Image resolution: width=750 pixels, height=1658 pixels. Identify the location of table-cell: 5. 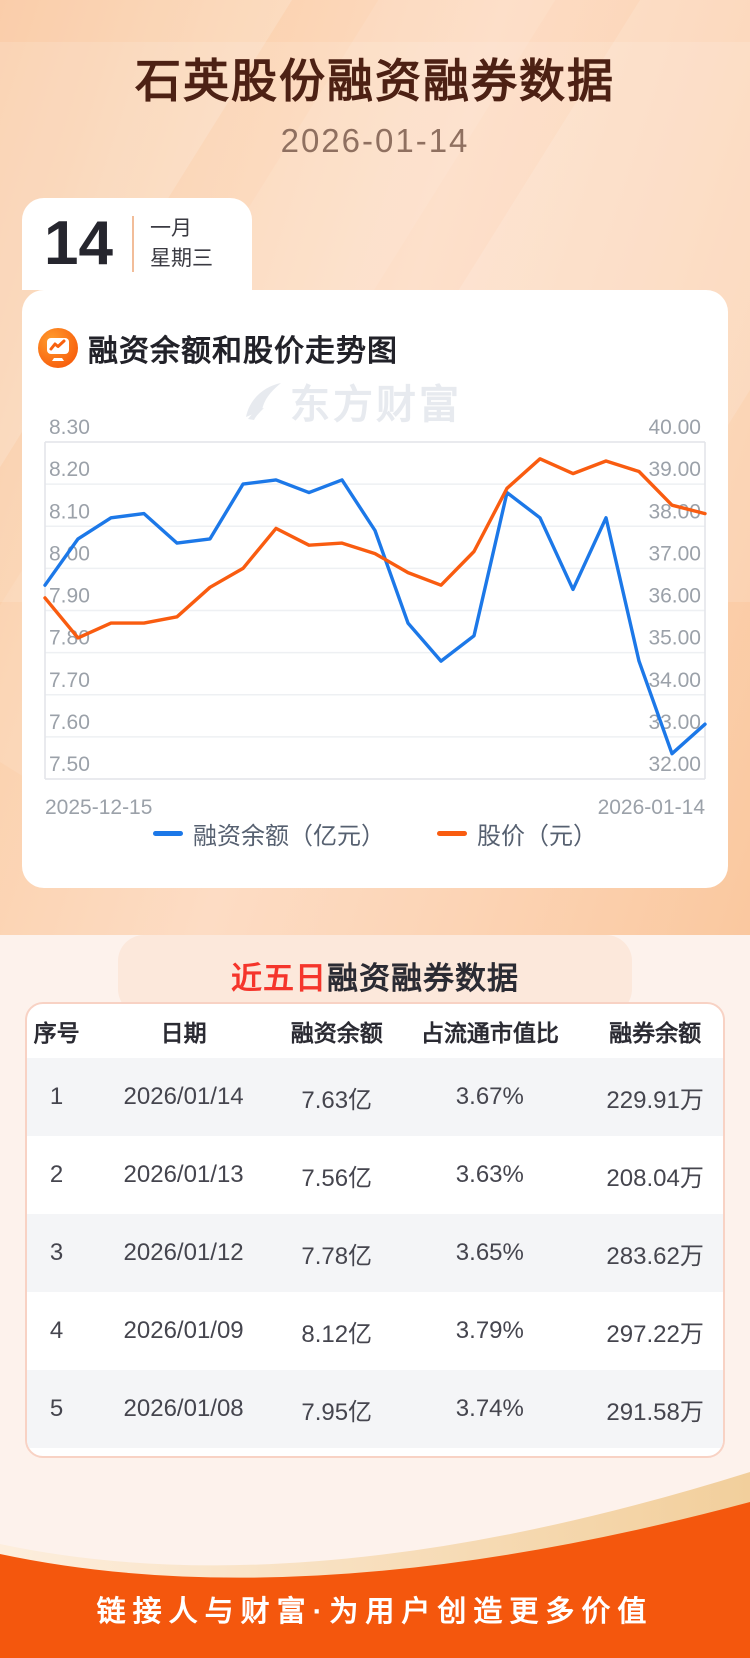
(56, 1408).